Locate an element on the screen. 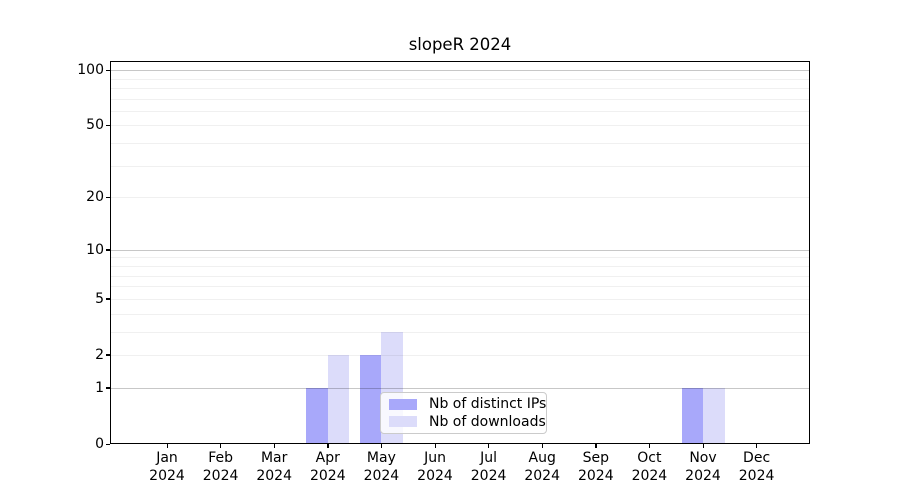  x-tick-label: Jun 2024 is located at coordinates (435, 467).